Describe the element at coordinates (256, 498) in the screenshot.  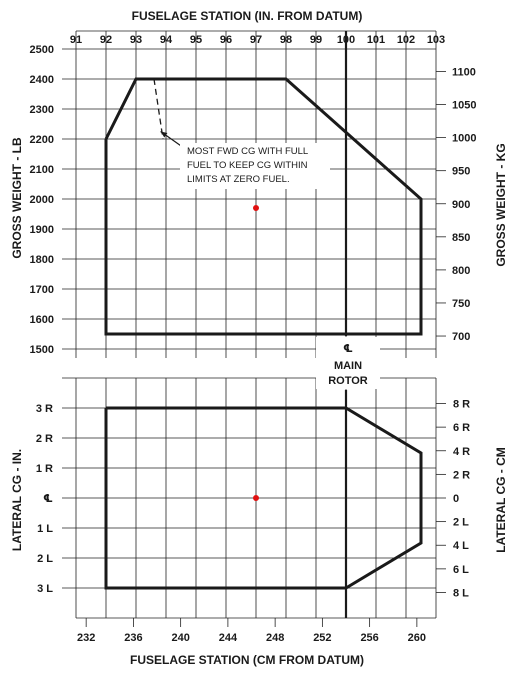
I see `cg-point-lateral` at that location.